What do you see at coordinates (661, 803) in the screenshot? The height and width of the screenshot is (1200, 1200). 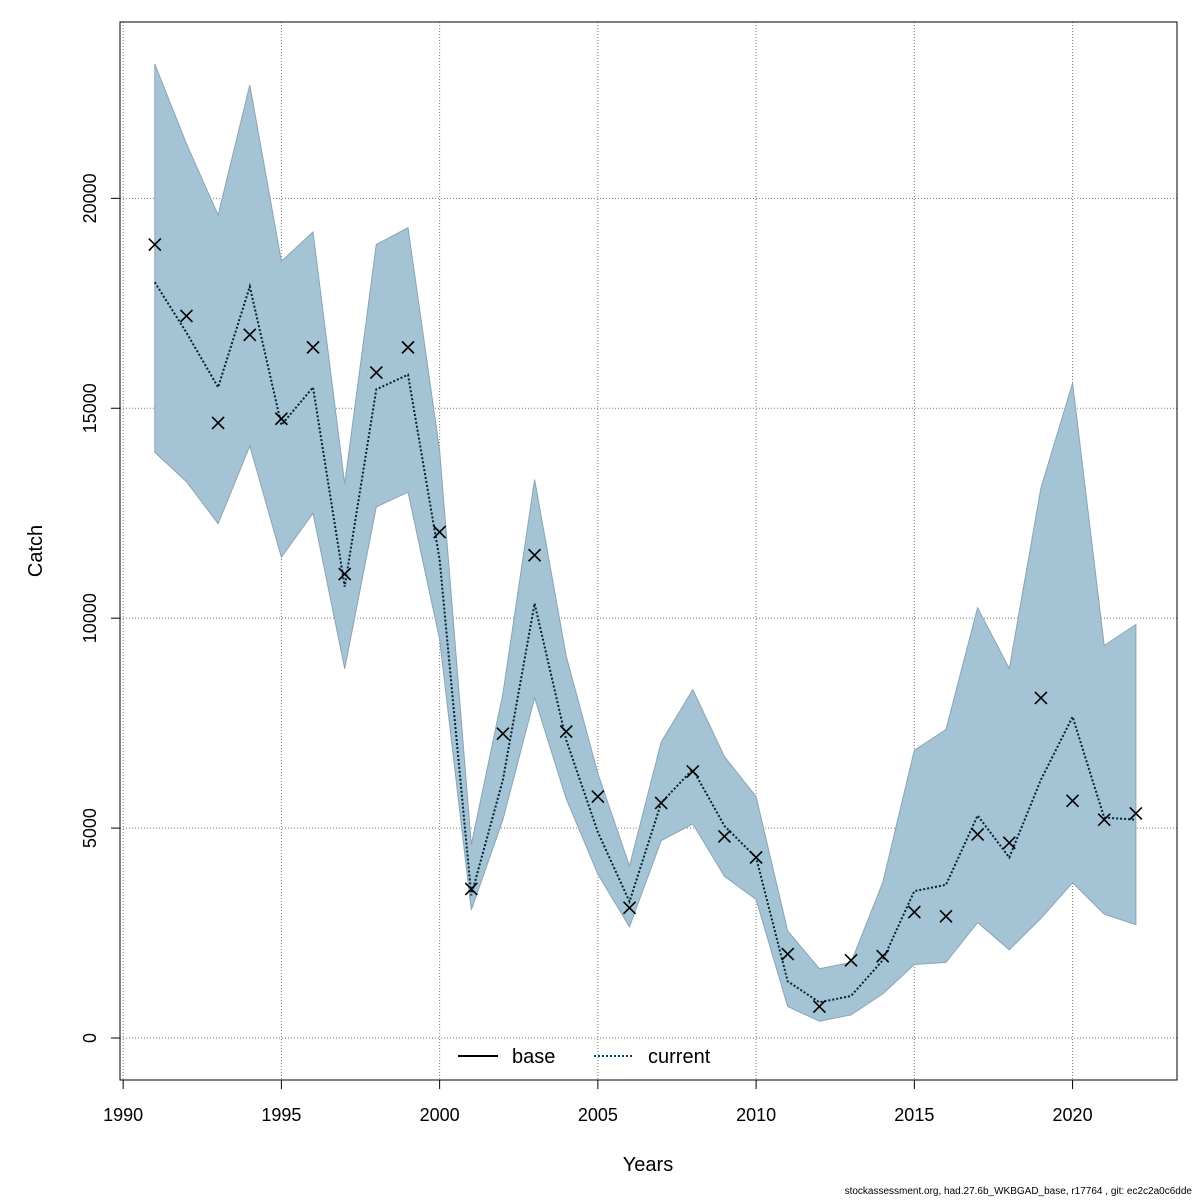 I see `observed-point-2007` at bounding box center [661, 803].